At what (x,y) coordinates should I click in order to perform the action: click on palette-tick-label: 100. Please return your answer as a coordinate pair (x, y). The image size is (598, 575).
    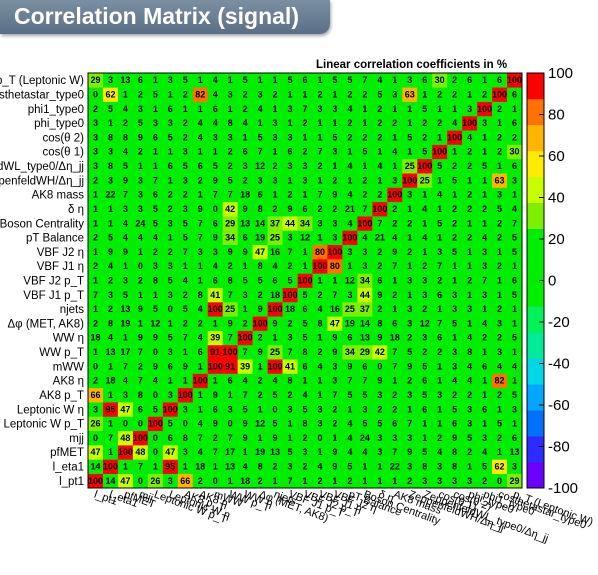
    Looking at the image, I should click on (560, 73).